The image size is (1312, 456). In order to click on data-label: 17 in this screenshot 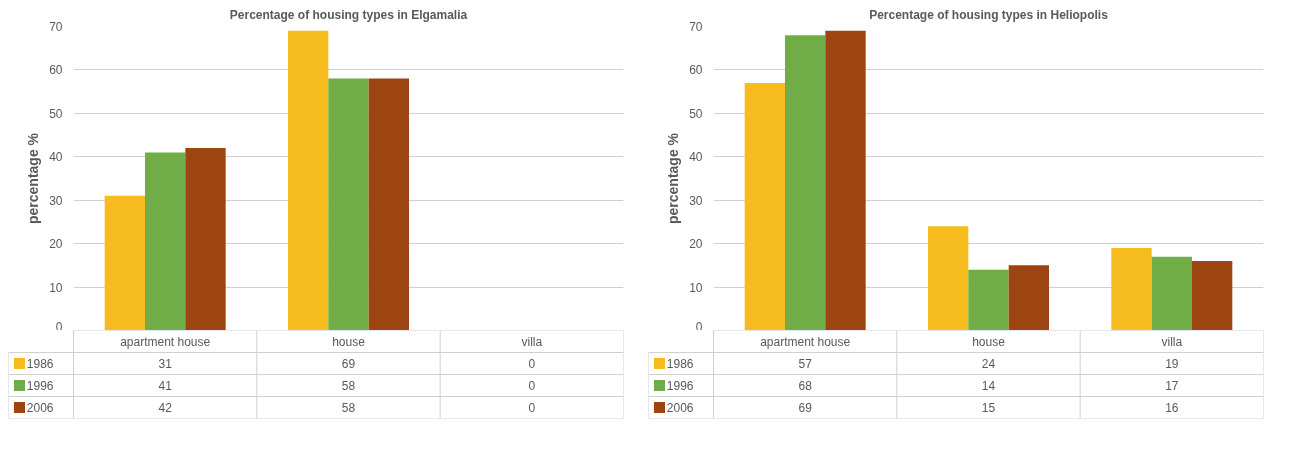, I will do `click(1172, 386)`.